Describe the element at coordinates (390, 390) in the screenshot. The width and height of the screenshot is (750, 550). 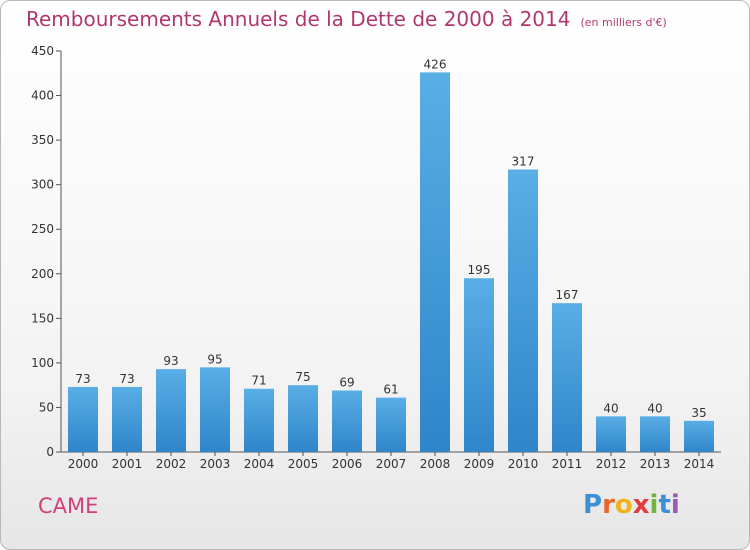
I see `value-label-2007: 61` at that location.